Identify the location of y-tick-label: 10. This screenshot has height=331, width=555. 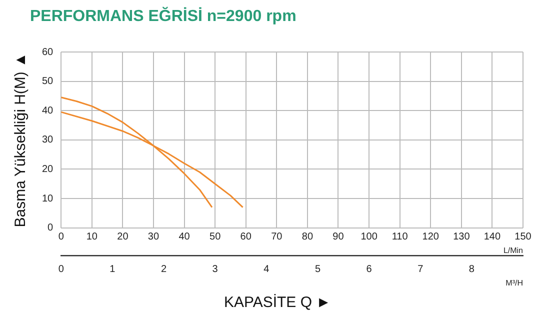
(48, 198).